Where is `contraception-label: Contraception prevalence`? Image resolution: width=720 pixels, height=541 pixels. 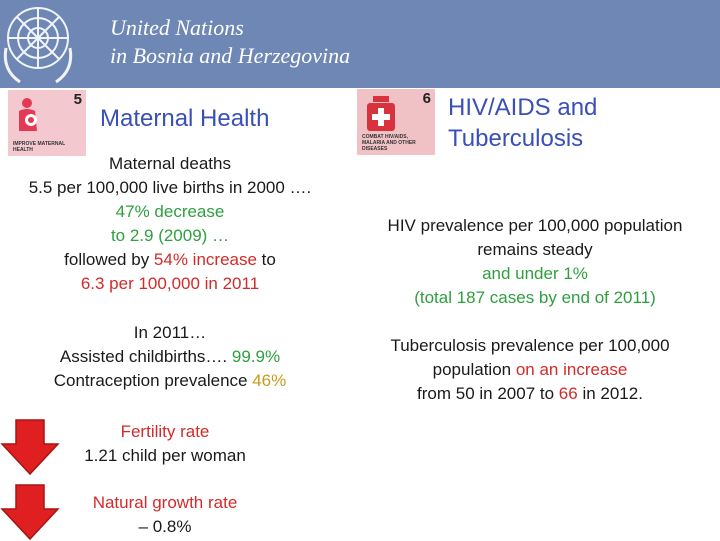 contraception-label: Contraception prevalence is located at coordinates (153, 380).